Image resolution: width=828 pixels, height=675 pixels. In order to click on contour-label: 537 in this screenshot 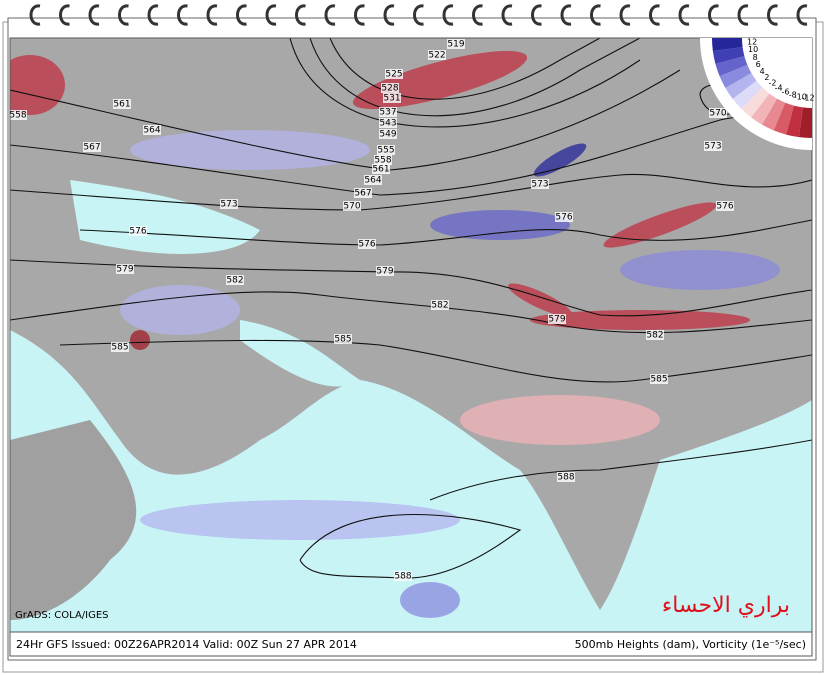, I will do `click(387, 113)`.